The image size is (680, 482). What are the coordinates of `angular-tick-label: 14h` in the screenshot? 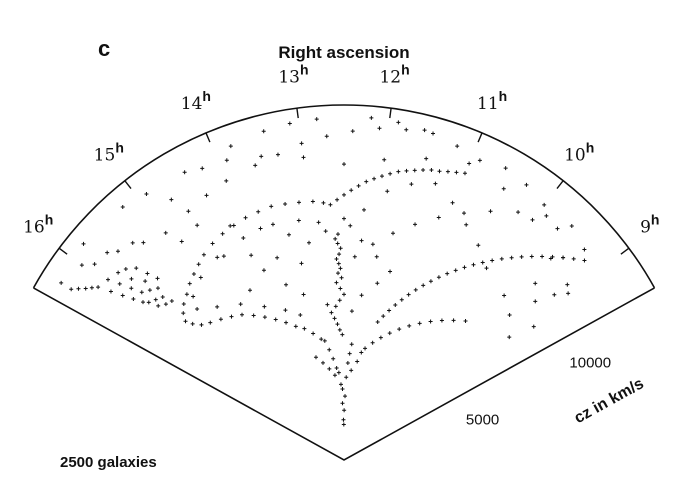 It's located at (196, 101).